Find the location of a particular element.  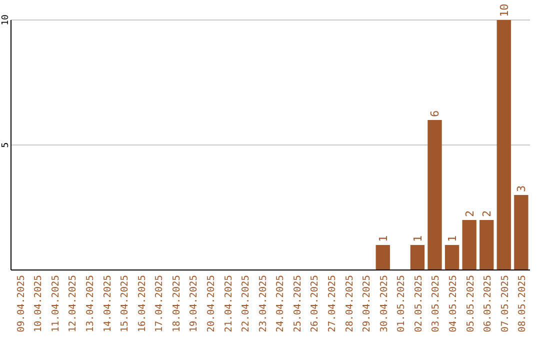

x-tick-label: 06.05.2025 is located at coordinates (488, 303).